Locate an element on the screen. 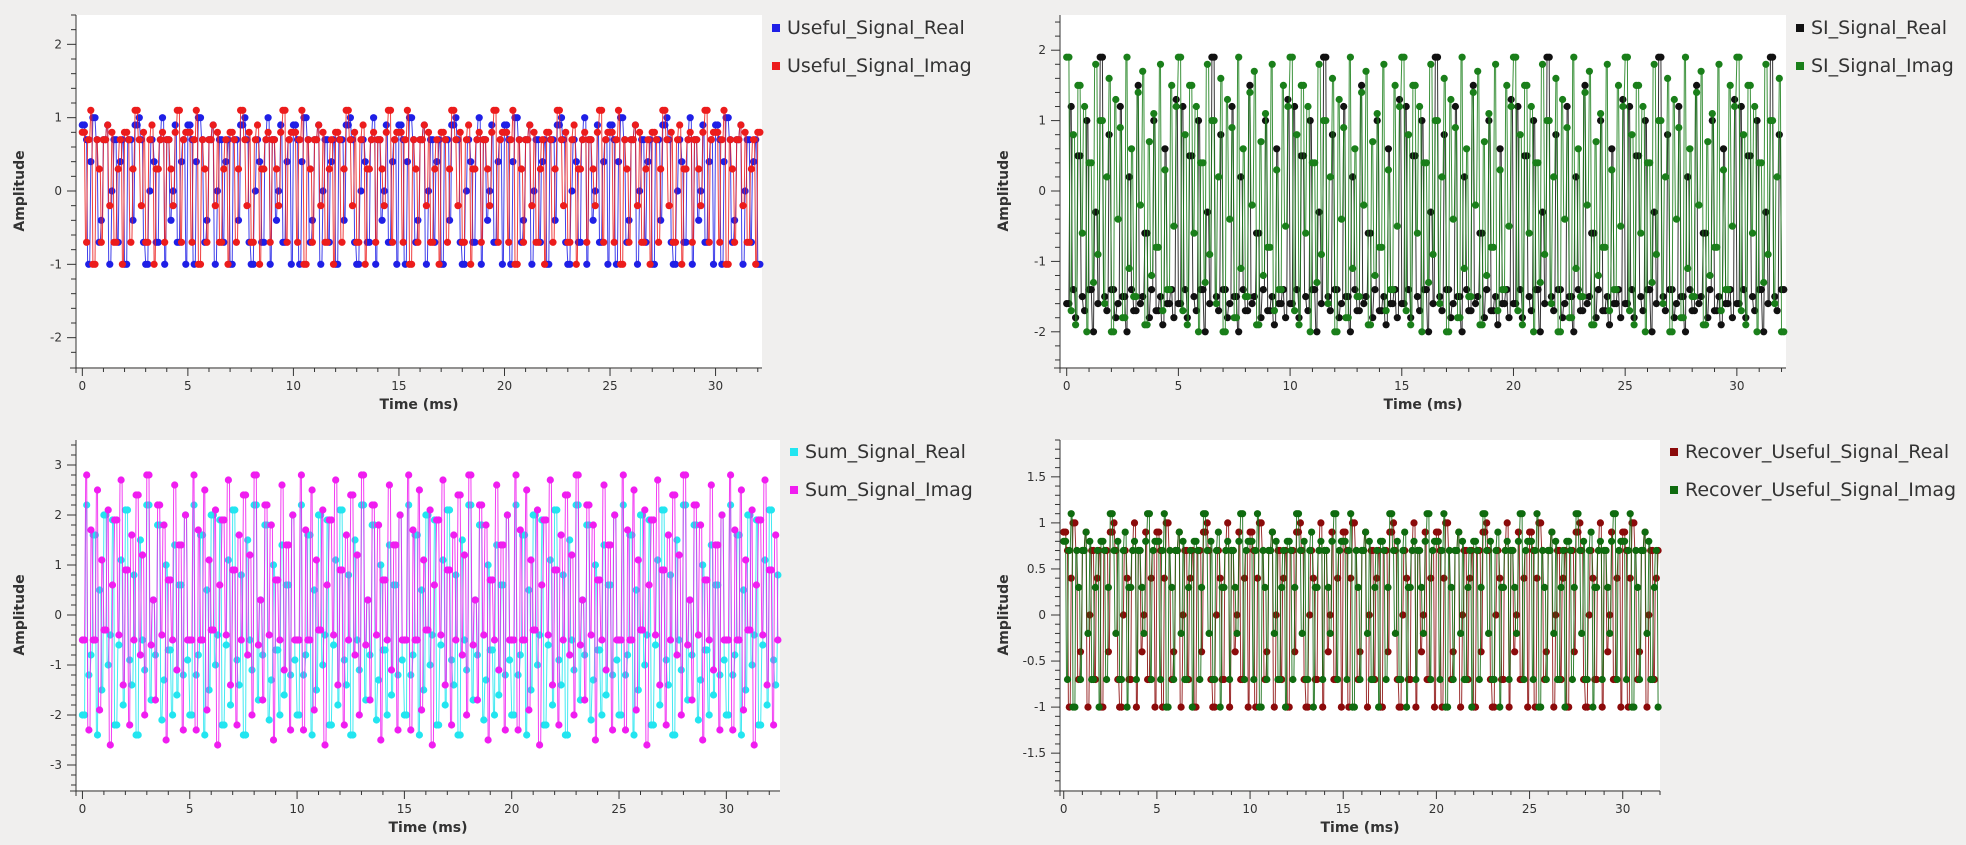 This screenshot has height=845, width=1966. legend-label: SI_Signal_Real is located at coordinates (1879, 28).